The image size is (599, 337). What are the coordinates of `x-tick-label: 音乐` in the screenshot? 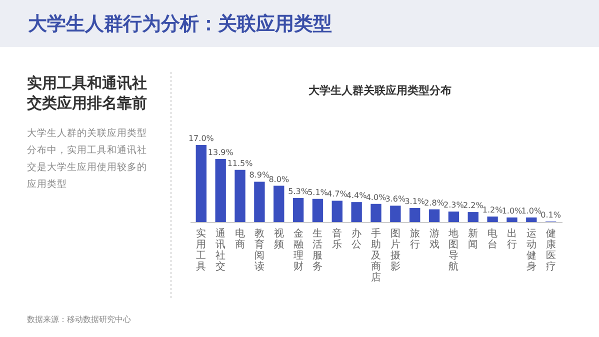 It's located at (337, 239).